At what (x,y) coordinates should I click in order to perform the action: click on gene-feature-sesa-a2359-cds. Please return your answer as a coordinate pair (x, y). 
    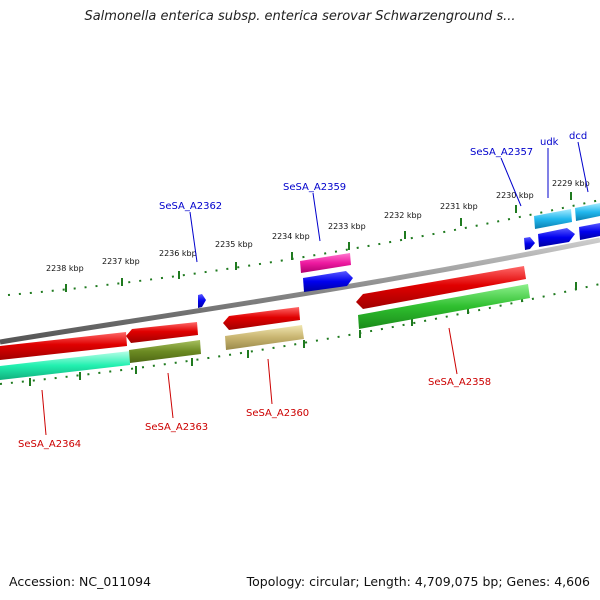
    Looking at the image, I should click on (328, 281).